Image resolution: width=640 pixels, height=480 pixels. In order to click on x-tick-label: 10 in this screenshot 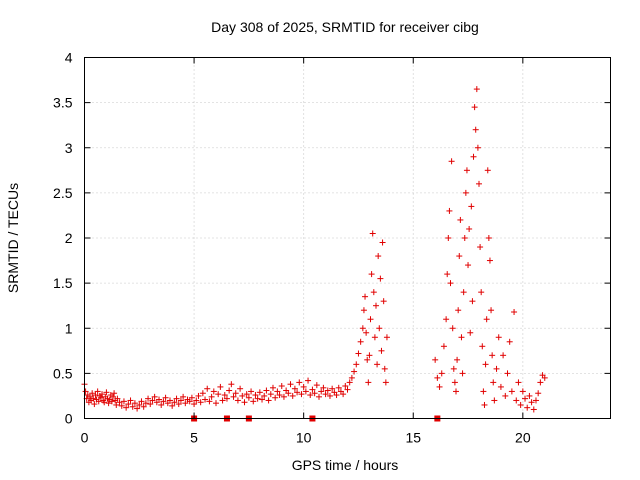, I will do `click(304, 438)`.